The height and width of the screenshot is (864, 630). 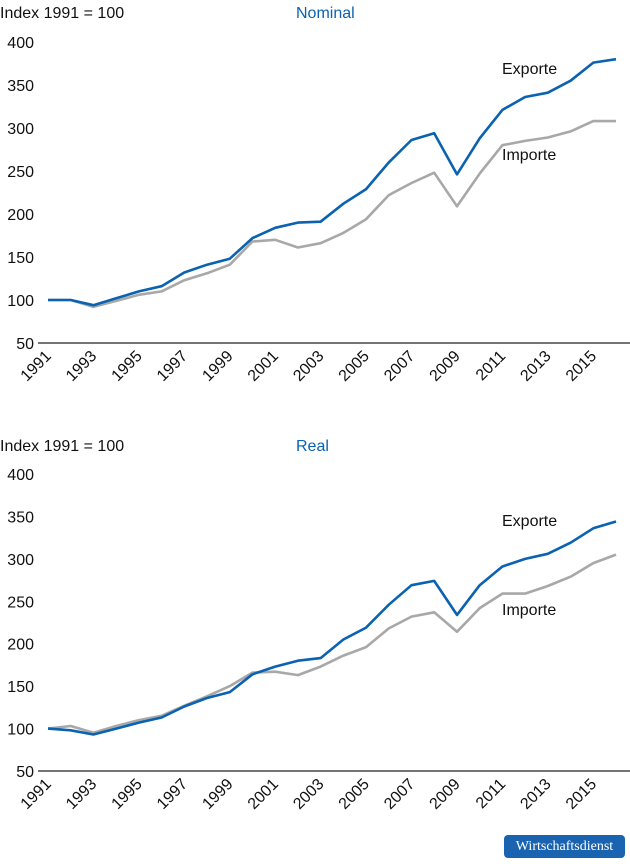 I want to click on publisher-logo: Wirtschaftsdienst, so click(x=564, y=846).